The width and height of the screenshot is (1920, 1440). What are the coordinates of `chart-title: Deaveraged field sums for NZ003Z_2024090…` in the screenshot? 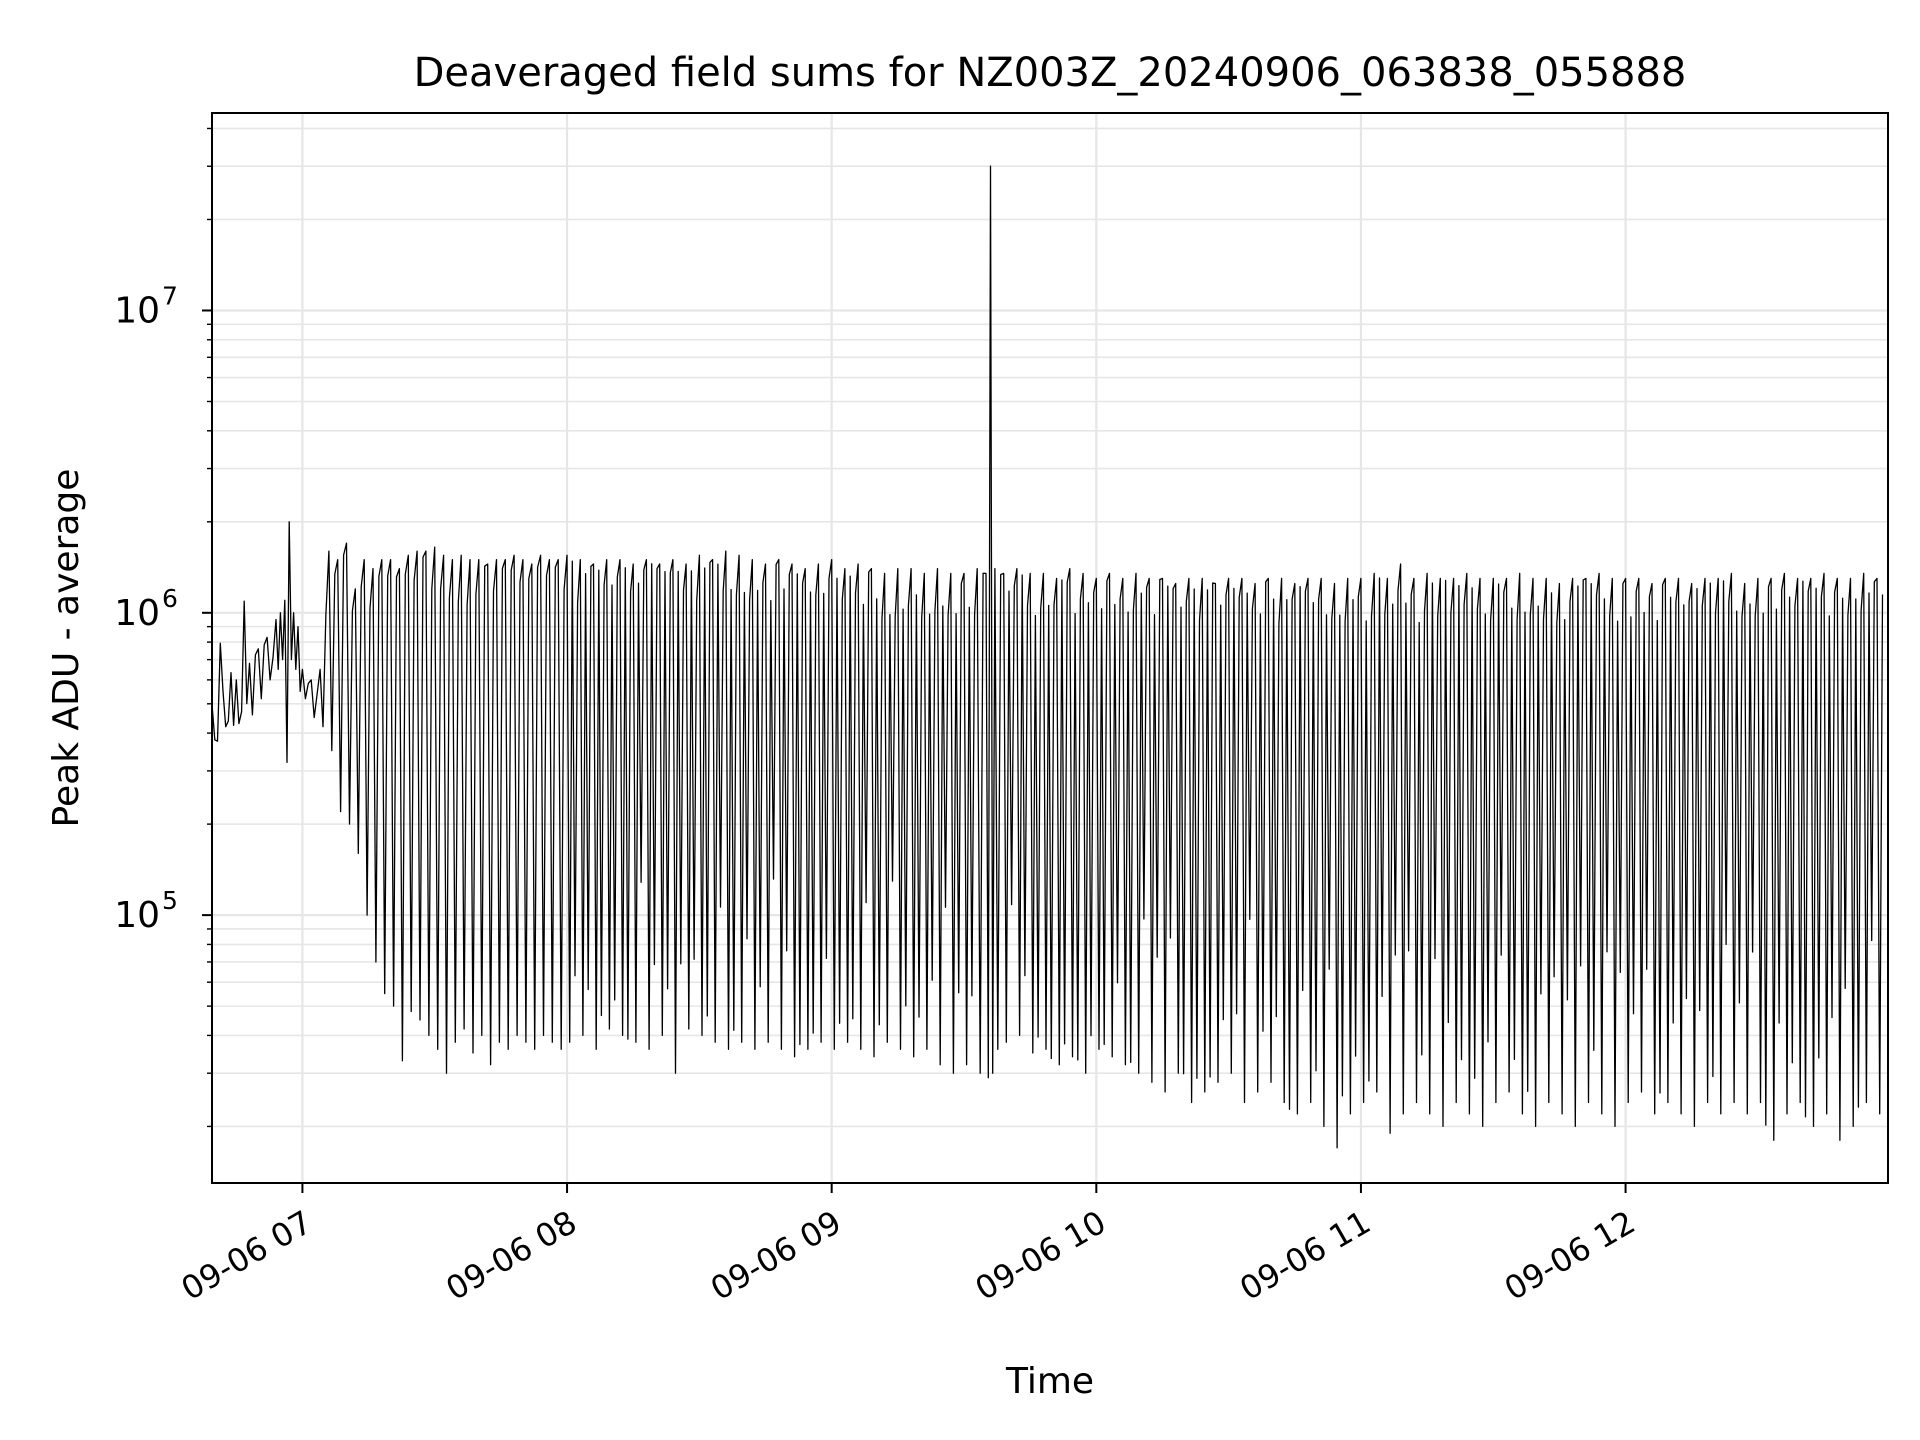 It's located at (1050, 73).